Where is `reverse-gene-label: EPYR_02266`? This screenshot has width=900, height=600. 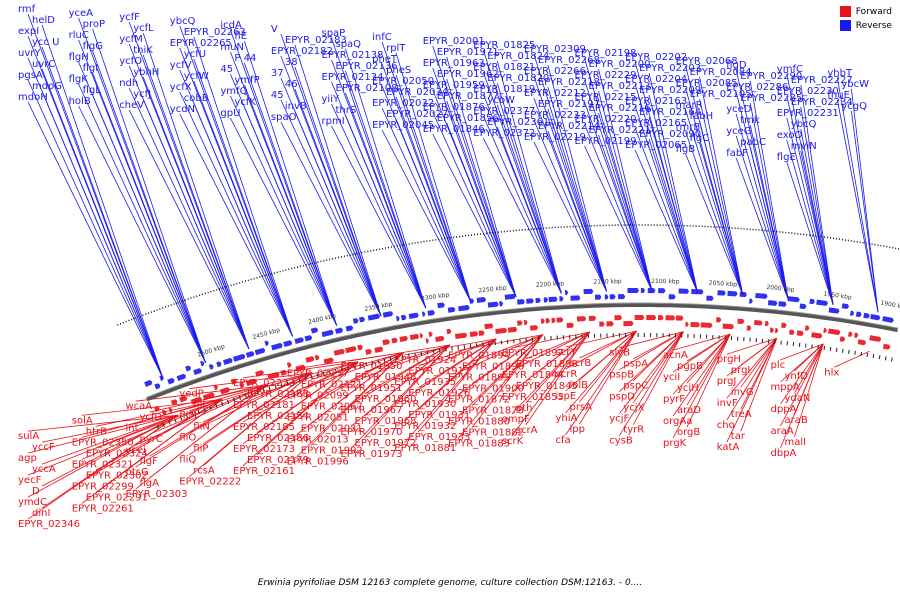
reverse-gene-label: EPYR_02266 is located at coordinates (555, 71).